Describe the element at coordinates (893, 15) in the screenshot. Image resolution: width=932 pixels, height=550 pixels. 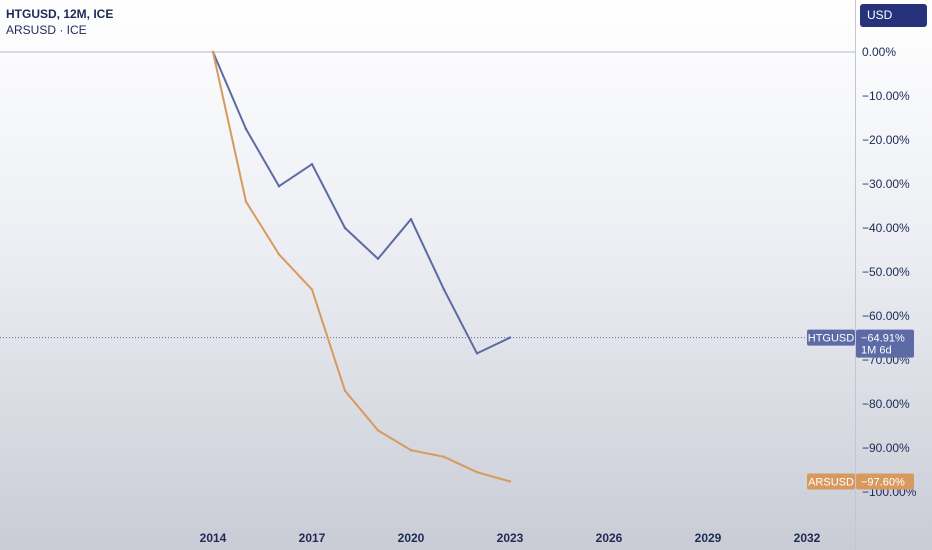
I see `currency-button: USD` at that location.